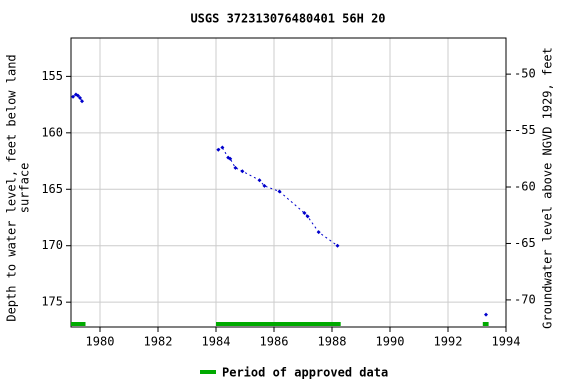 The height and width of the screenshot is (384, 576). What do you see at coordinates (158, 342) in the screenshot?
I see `x-tick-label: 1982` at bounding box center [158, 342].